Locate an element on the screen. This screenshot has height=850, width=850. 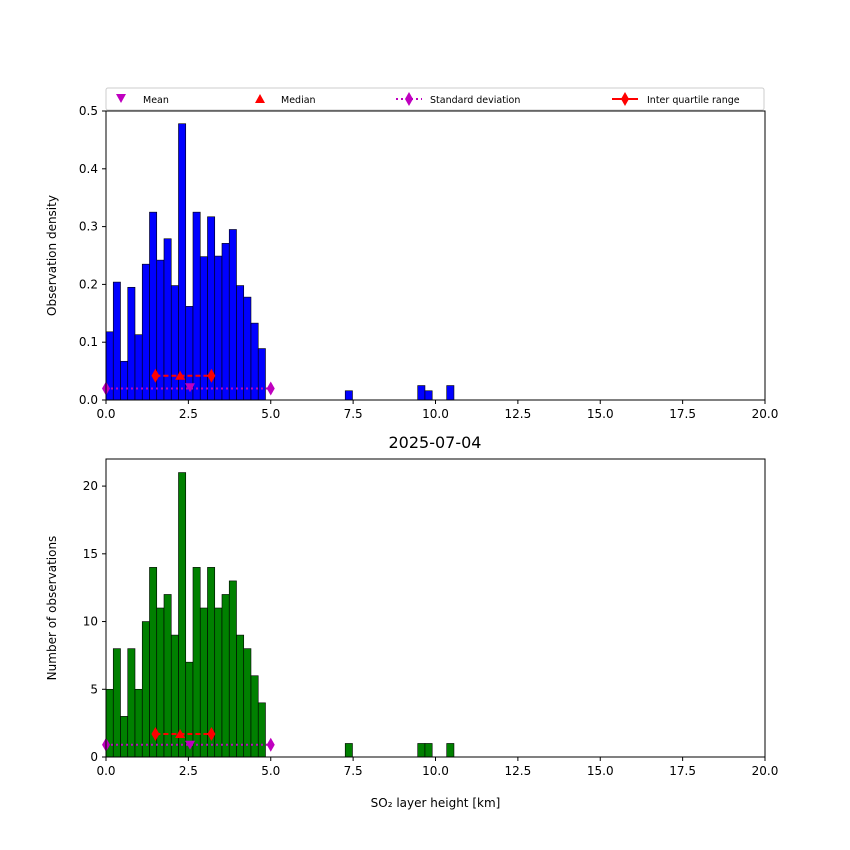
y-tick-label: 15 is located at coordinates (90, 554).